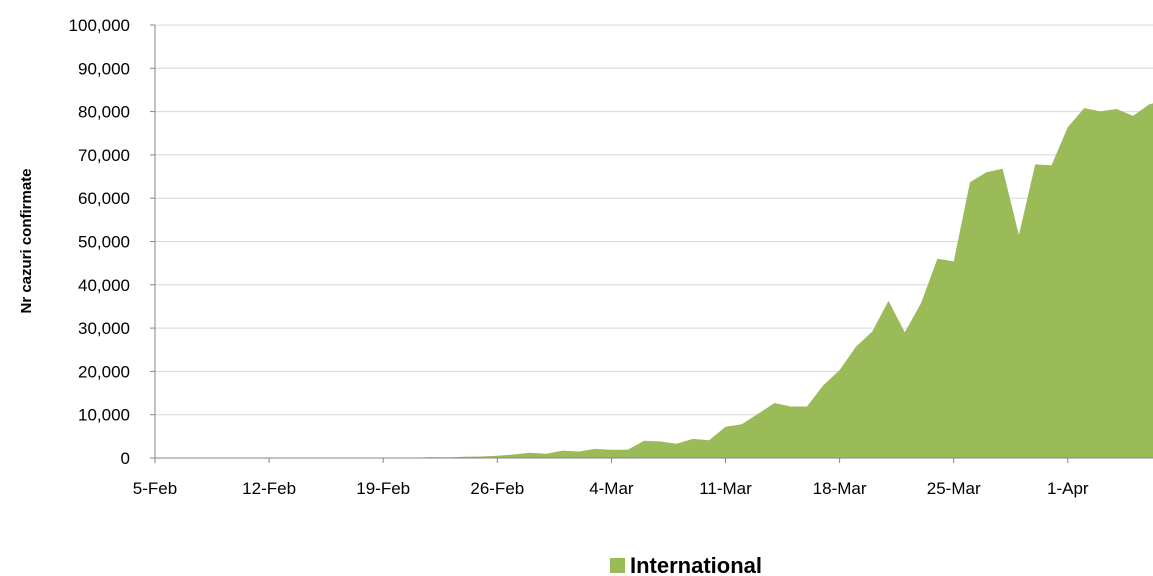 This screenshot has width=1153, height=576. What do you see at coordinates (155, 488) in the screenshot?
I see `x-tick-label-0: 5-Feb` at bounding box center [155, 488].